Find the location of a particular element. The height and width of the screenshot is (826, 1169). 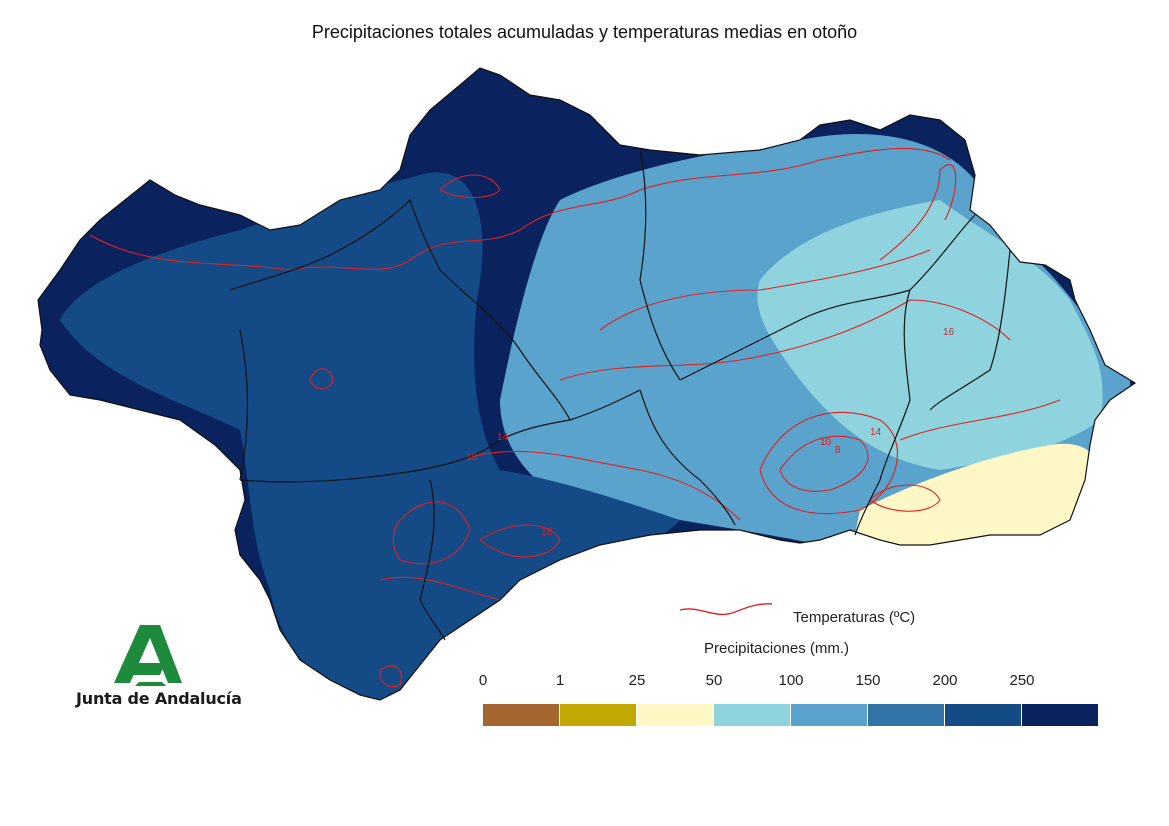

junta-logo is located at coordinates (148, 655).